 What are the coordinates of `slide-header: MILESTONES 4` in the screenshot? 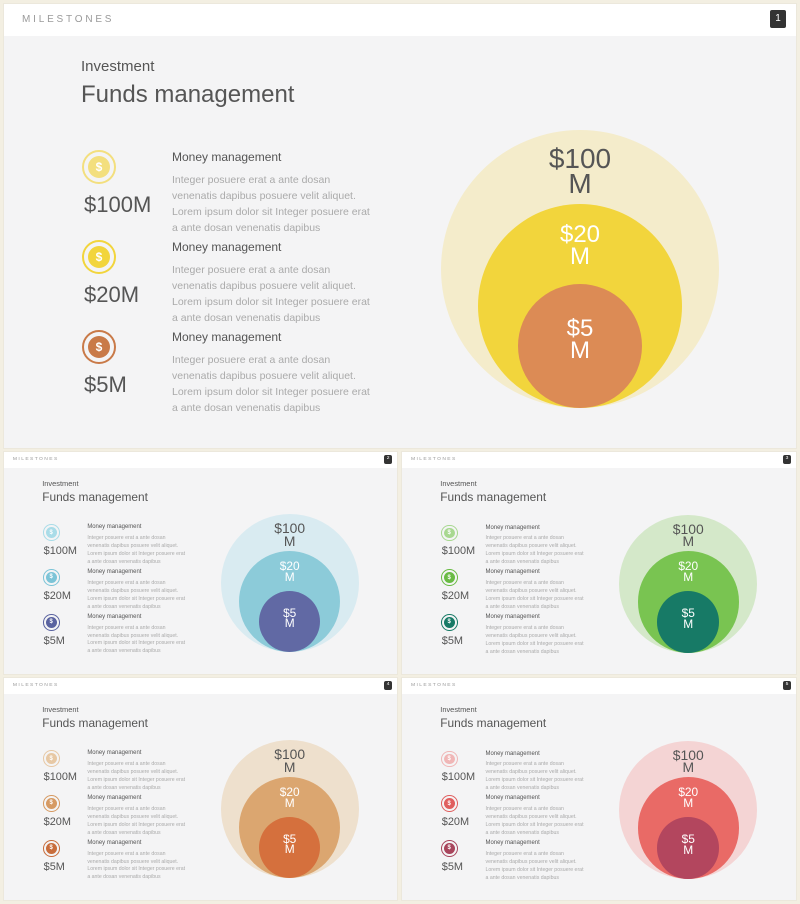 It's located at (200, 686).